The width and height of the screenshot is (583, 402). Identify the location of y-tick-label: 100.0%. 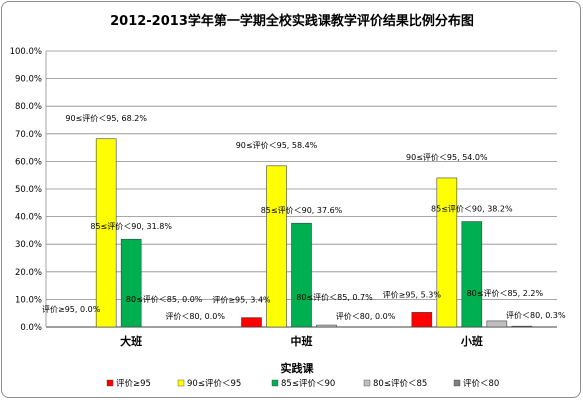
(26, 52).